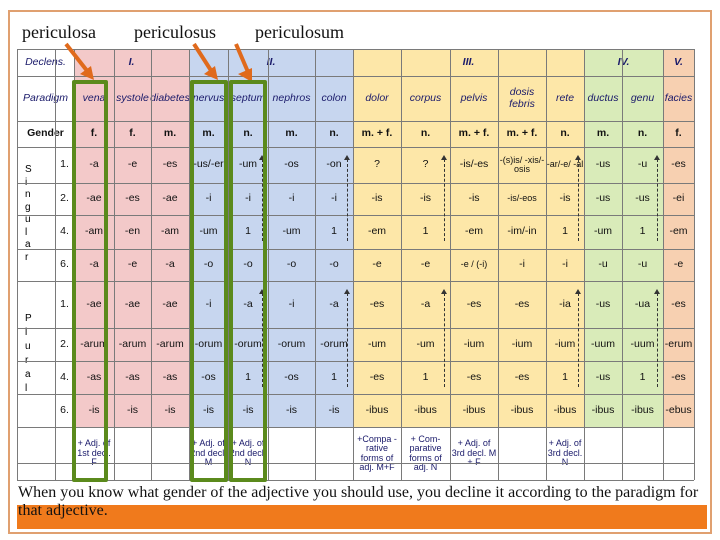 The width and height of the screenshot is (720, 540). Describe the element at coordinates (28, 318) in the screenshot. I see `side-letter: P` at that location.